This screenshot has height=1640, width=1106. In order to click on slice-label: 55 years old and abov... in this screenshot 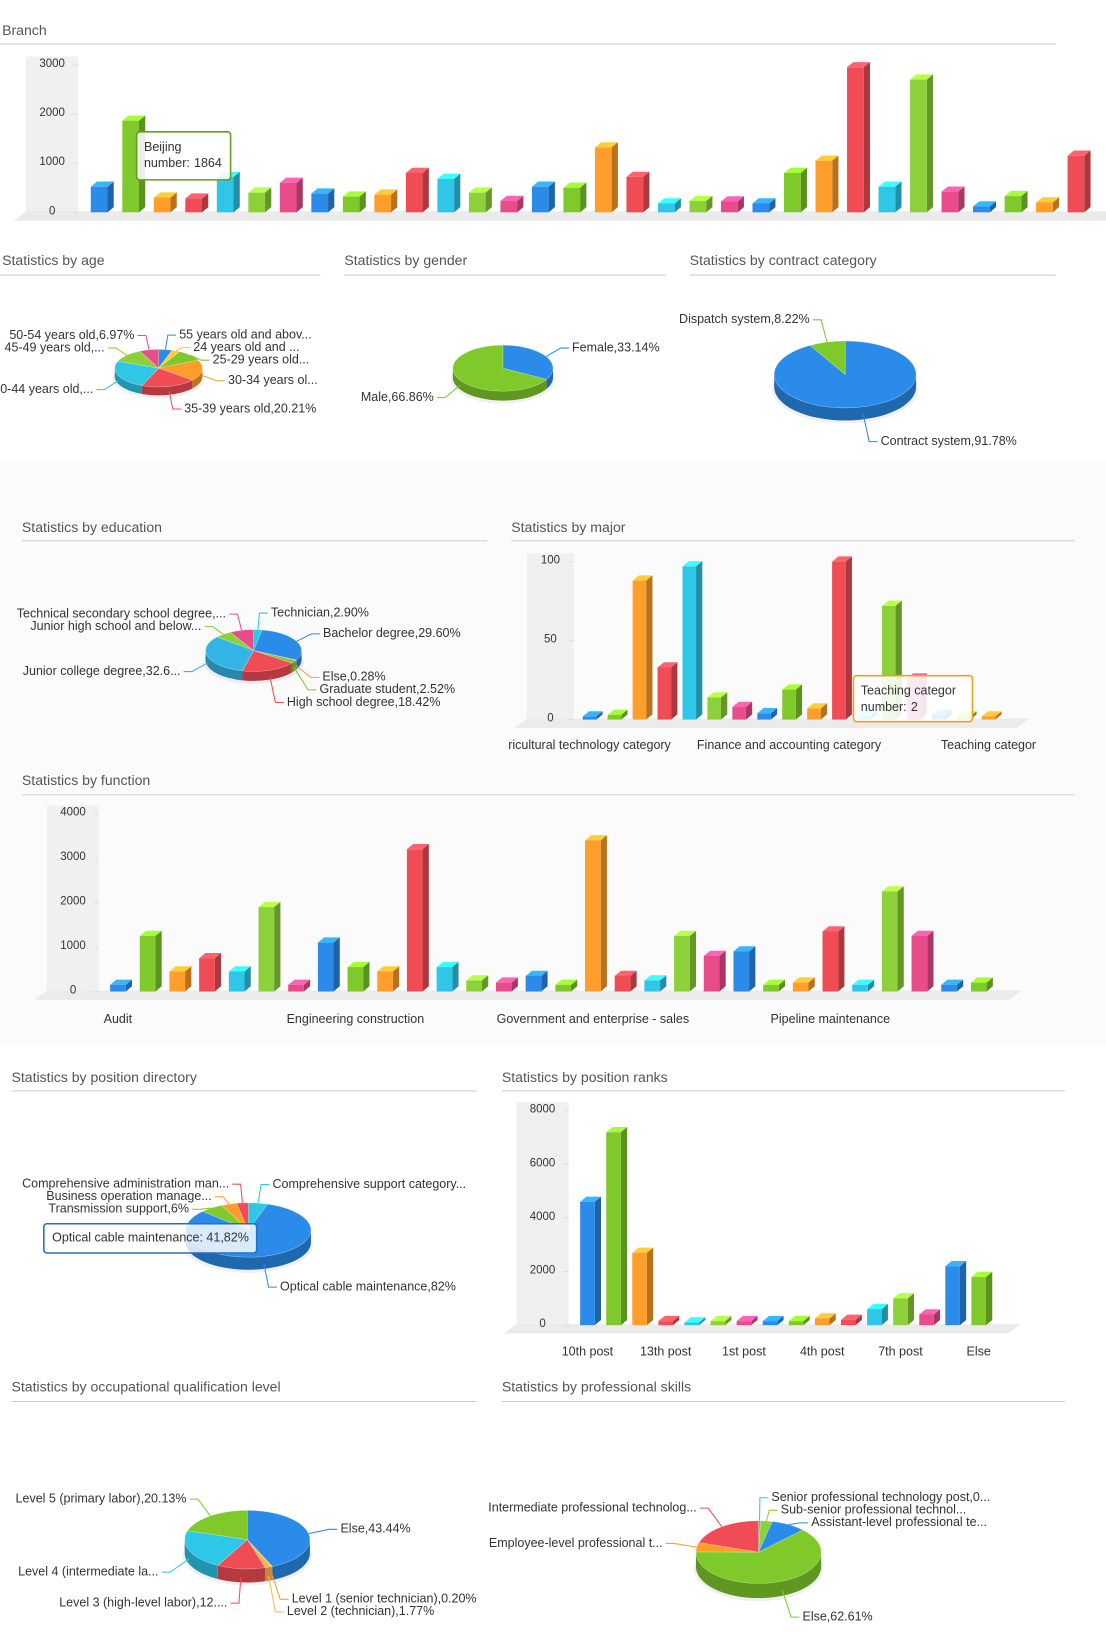, I will do `click(245, 334)`.